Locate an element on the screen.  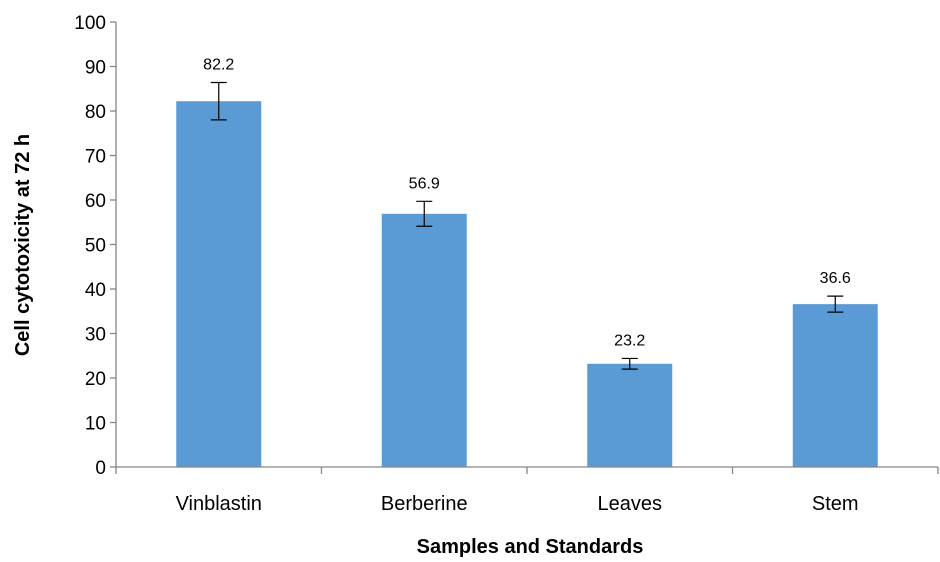
y-tick-label: 70 is located at coordinates (95, 157).